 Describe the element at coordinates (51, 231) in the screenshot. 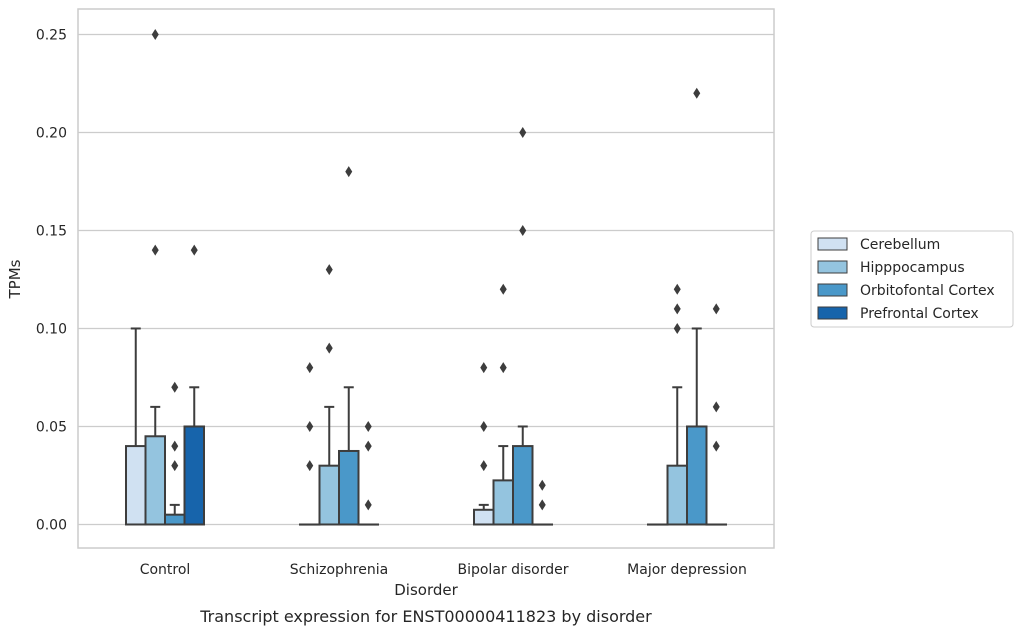

I see `y-tick-label: 0.15` at that location.